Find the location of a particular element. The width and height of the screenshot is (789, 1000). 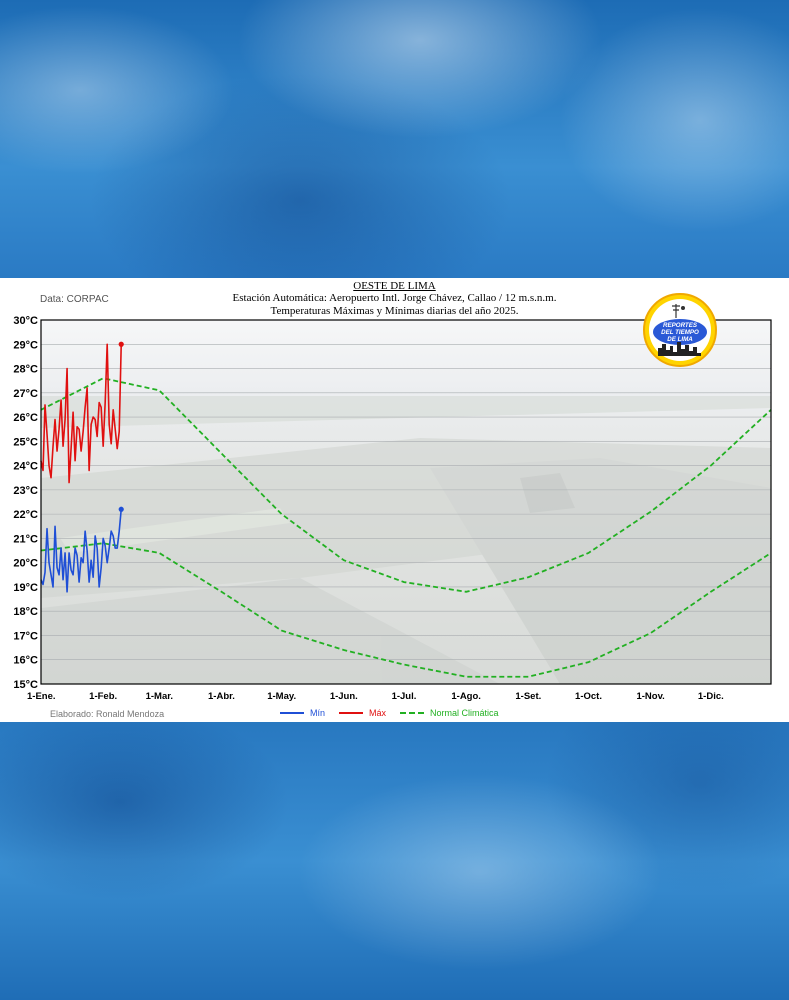

x-tick-label: 1-Feb. is located at coordinates (103, 696).